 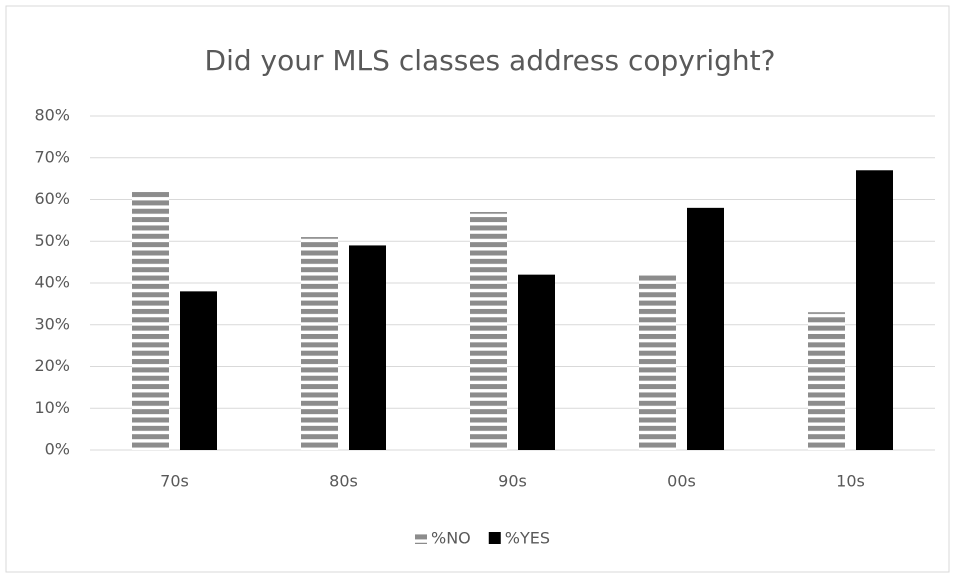 What do you see at coordinates (681, 481) in the screenshot?
I see `x-tick-label: 00s` at bounding box center [681, 481].